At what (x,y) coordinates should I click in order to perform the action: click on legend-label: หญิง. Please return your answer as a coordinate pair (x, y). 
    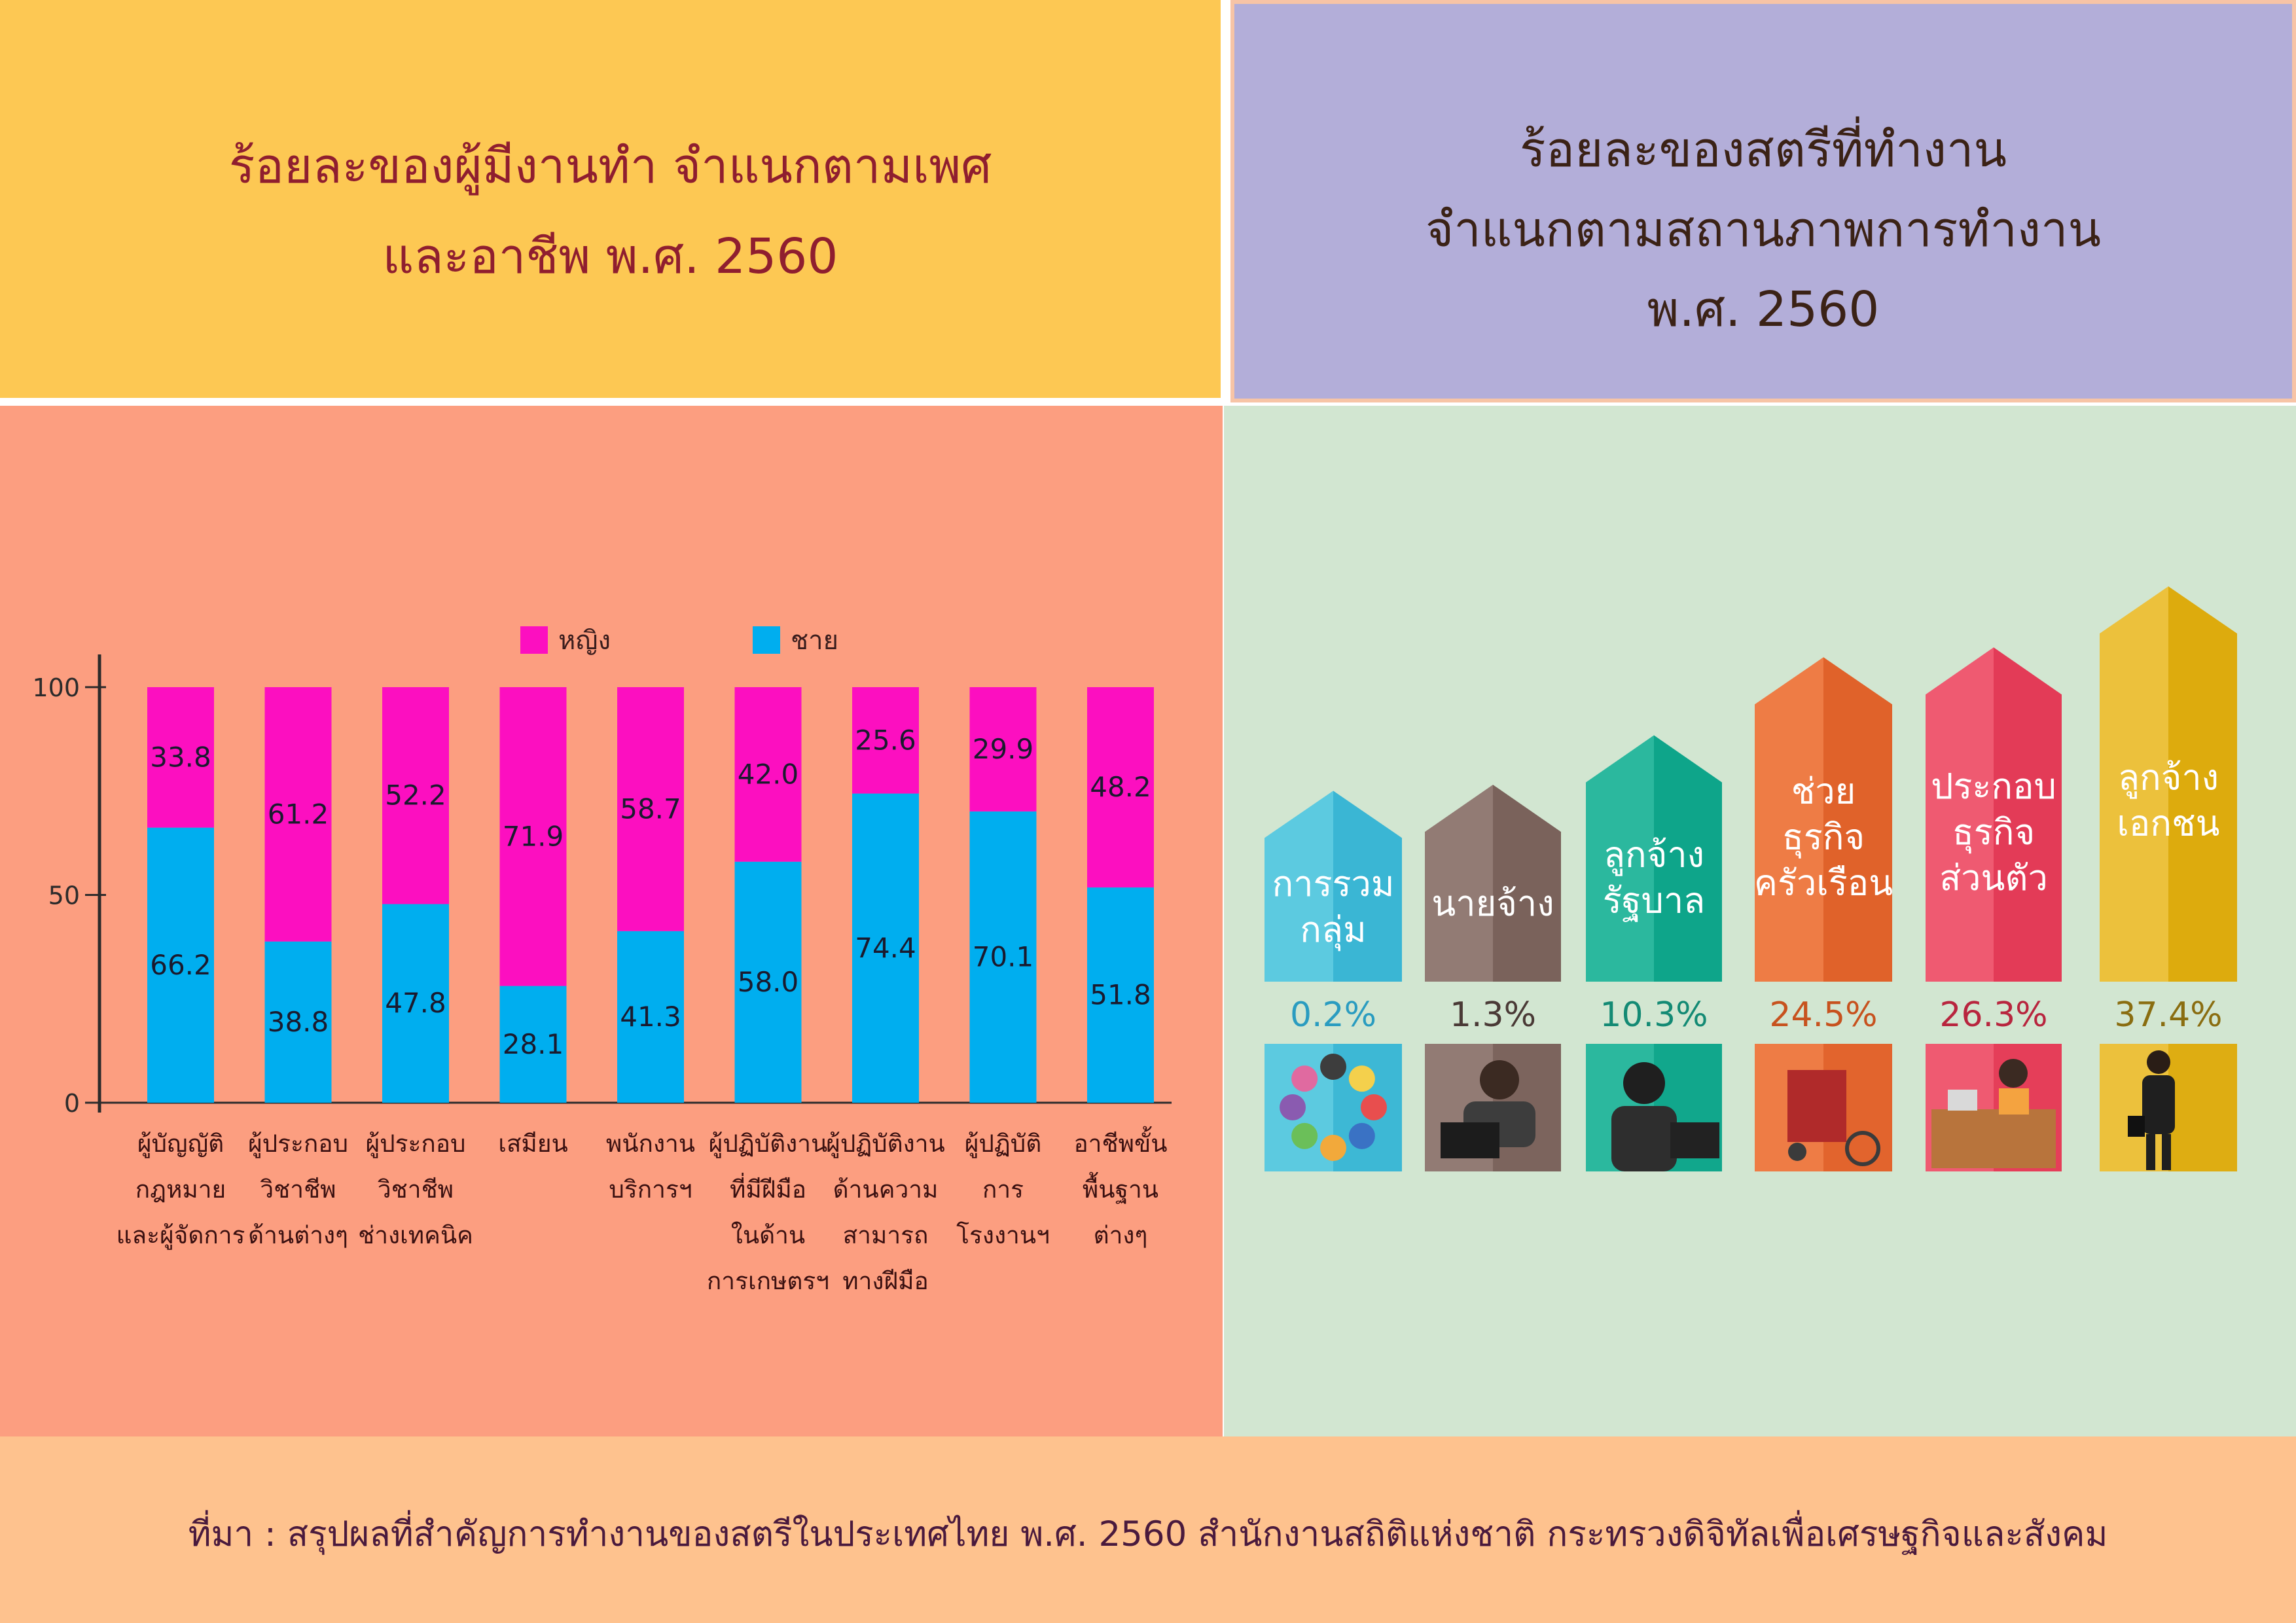
    Looking at the image, I should click on (584, 641).